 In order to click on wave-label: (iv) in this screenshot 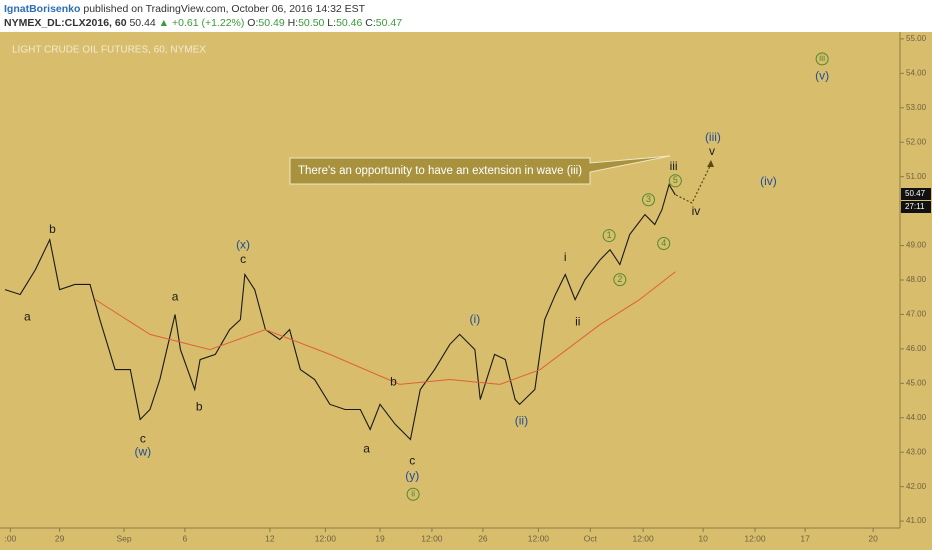, I will do `click(768, 181)`.